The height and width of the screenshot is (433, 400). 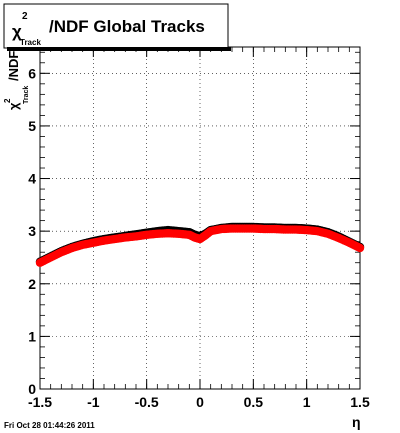 What do you see at coordinates (93, 402) in the screenshot?
I see `x-tick-label: -1` at bounding box center [93, 402].